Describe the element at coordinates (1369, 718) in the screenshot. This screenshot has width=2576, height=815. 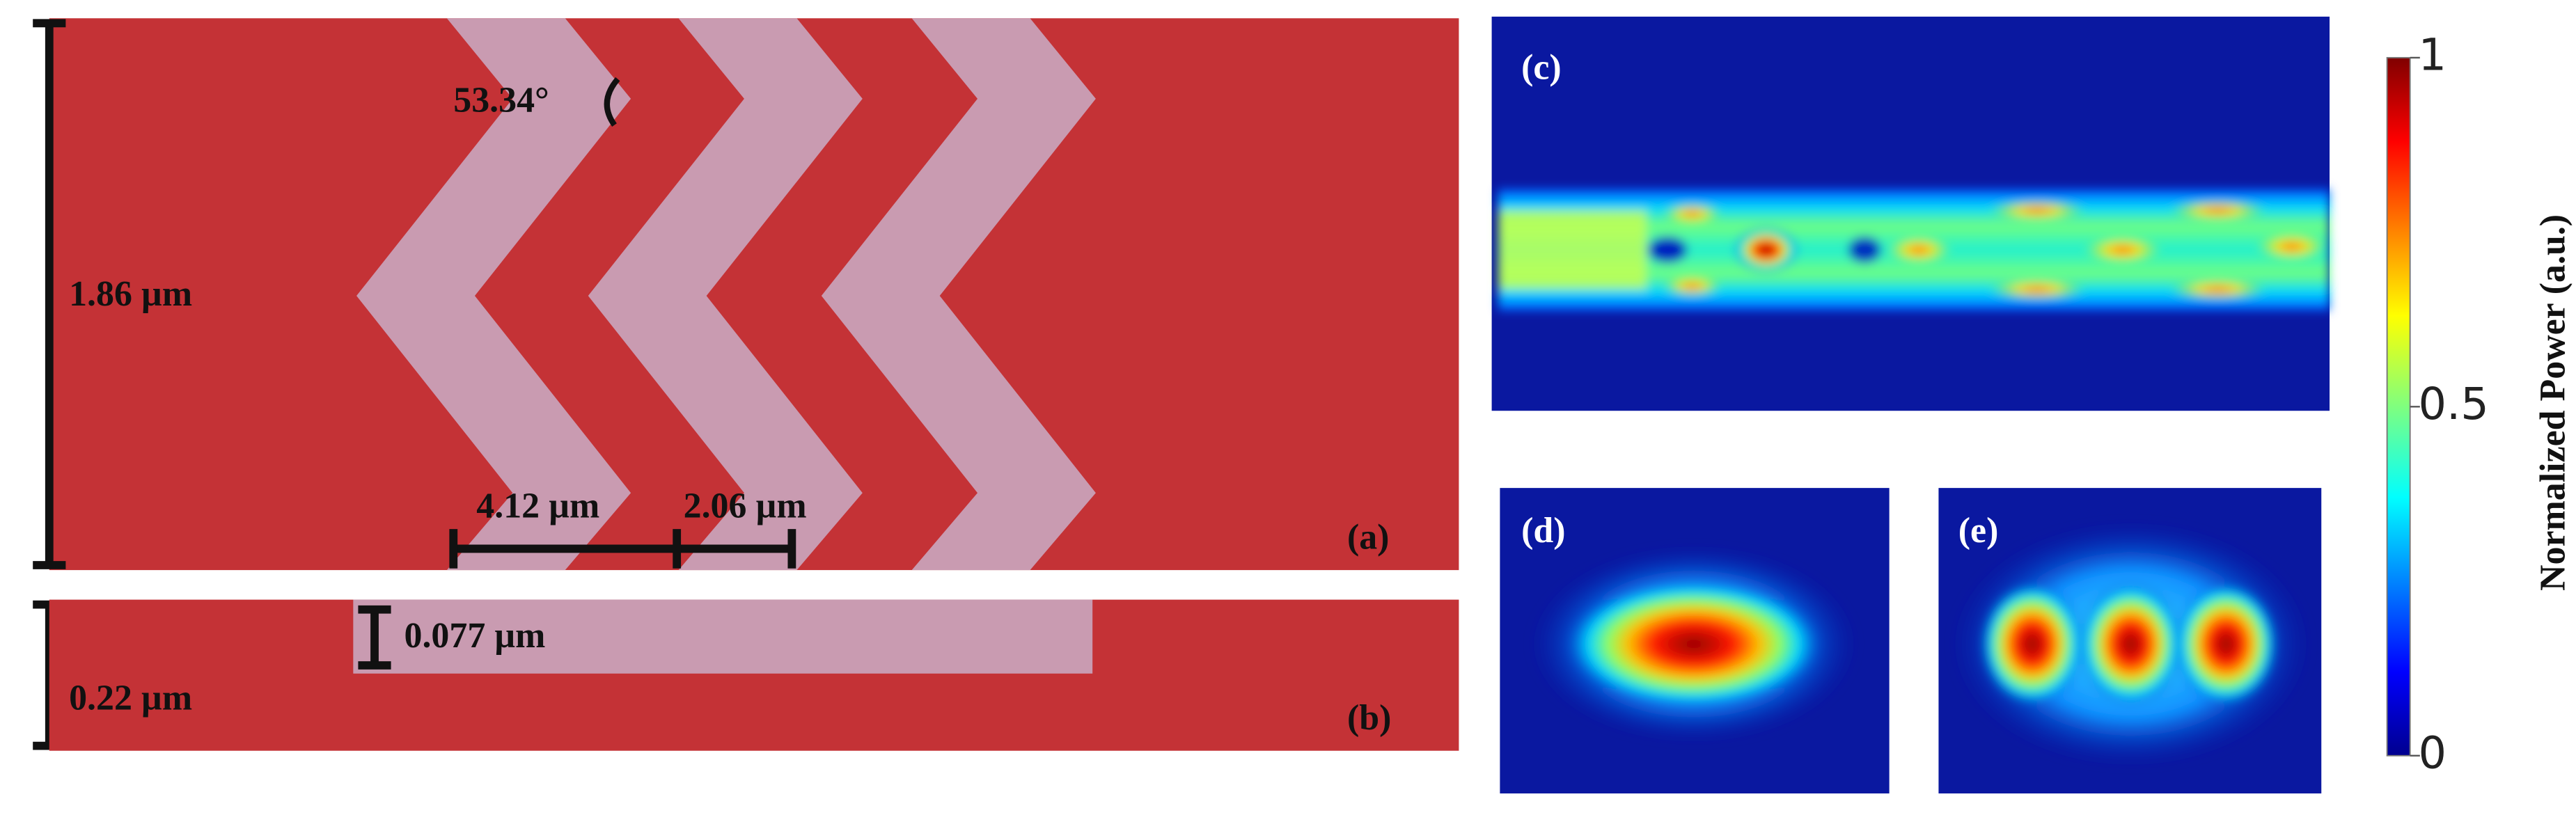
I see `panel-label: (b)` at that location.